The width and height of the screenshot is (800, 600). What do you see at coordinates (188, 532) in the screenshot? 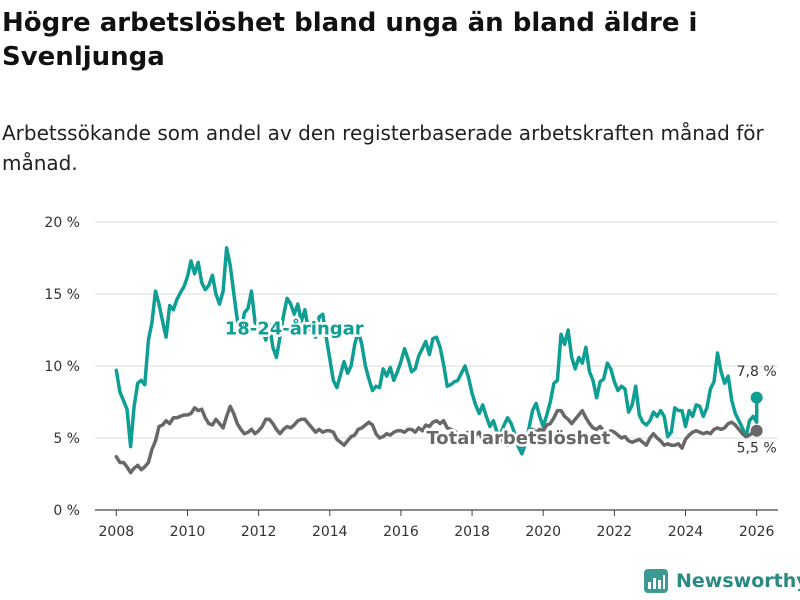
I see `x-tick-label: 2010` at bounding box center [188, 532].